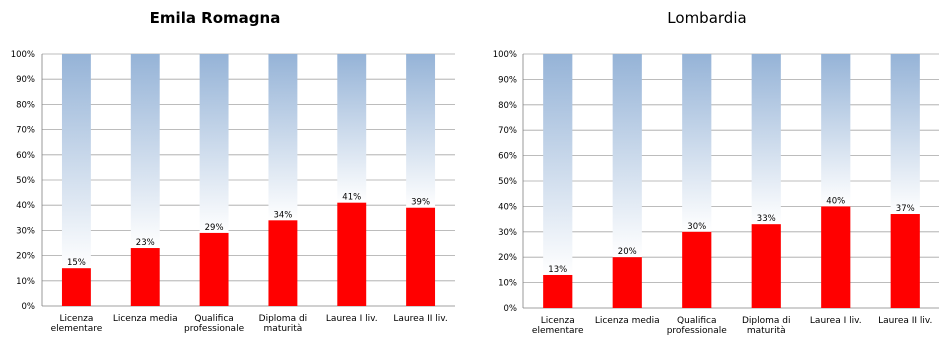 This screenshot has height=337, width=939. What do you see at coordinates (420, 203) in the screenshot?
I see `data-label: 39%` at bounding box center [420, 203].